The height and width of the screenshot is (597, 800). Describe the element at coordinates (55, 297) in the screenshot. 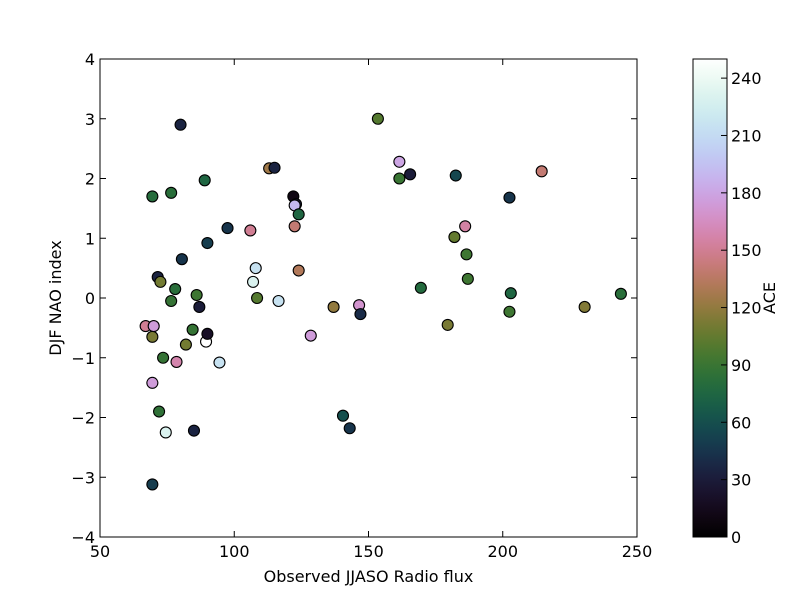

I see `y-axis-label: DJF NAO index` at that location.